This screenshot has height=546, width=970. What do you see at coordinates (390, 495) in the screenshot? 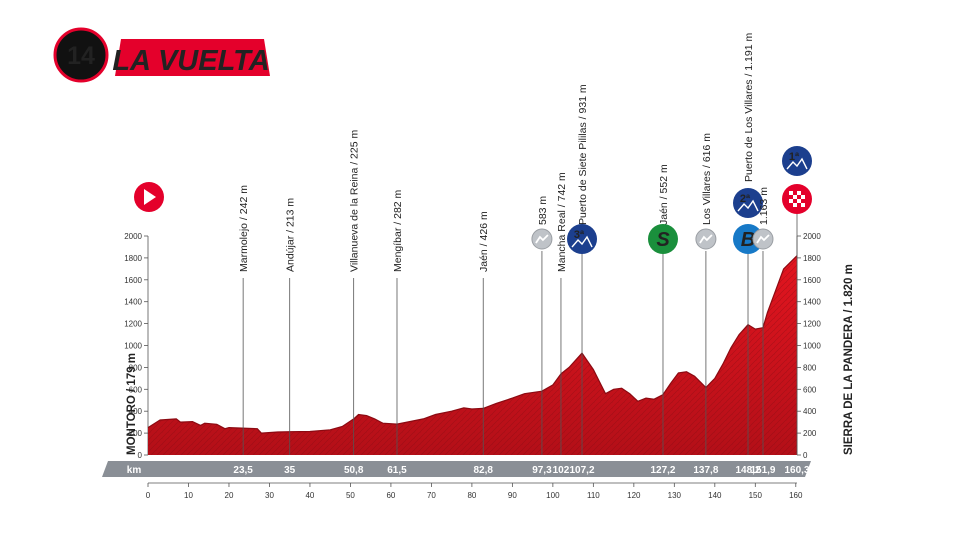
I see `x-tick-label: 60` at bounding box center [390, 495].